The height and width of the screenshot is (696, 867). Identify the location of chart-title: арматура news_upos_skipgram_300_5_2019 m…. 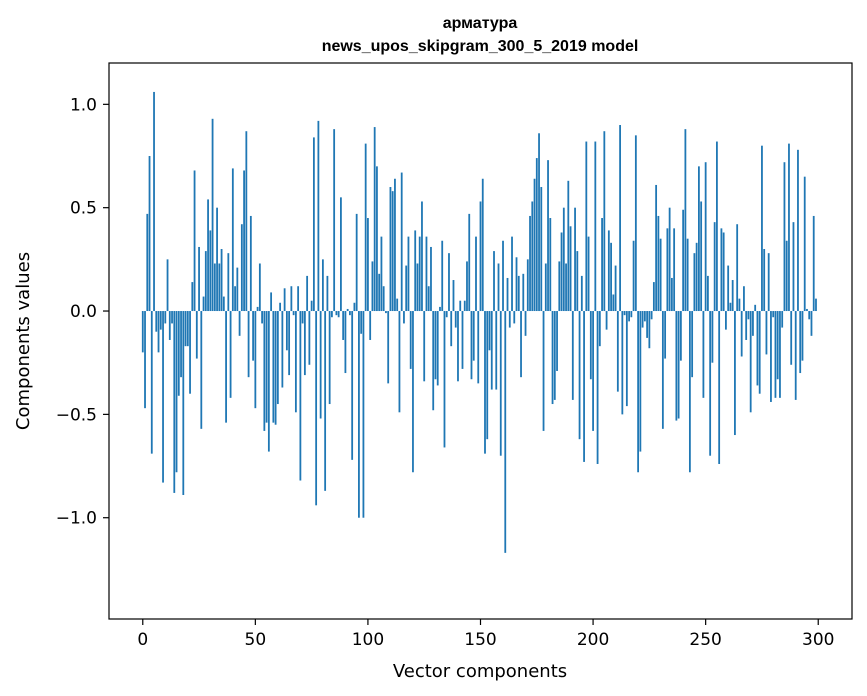
(480, 35).